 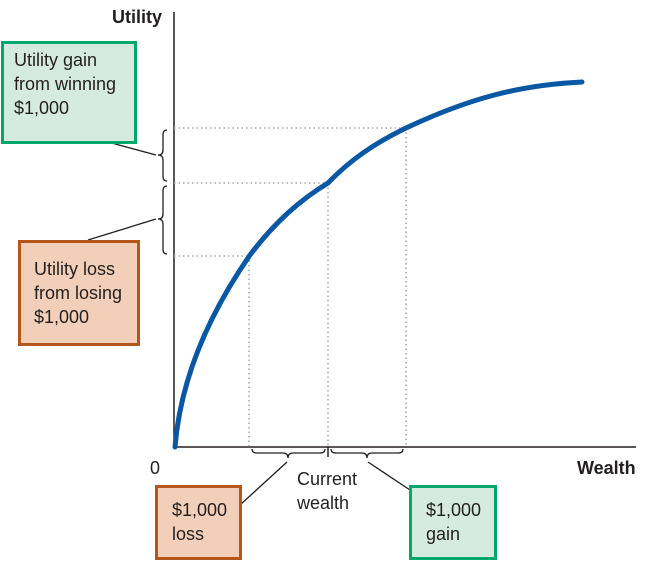 What do you see at coordinates (162, 155) in the screenshot?
I see `utility-gain-brace` at bounding box center [162, 155].